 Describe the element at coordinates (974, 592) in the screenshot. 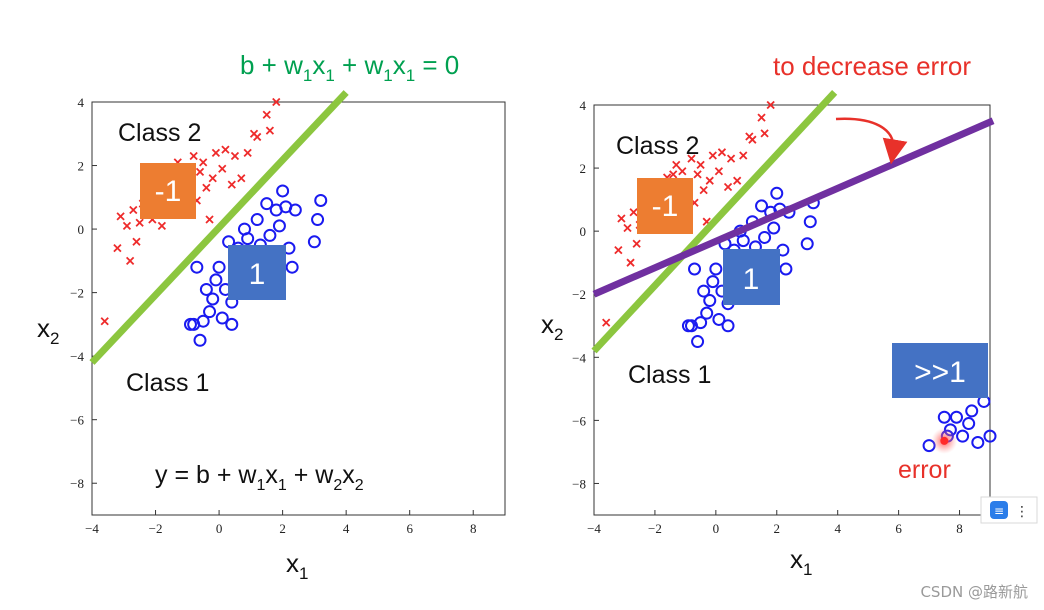

I see `watermark: CSDN @路新航` at that location.